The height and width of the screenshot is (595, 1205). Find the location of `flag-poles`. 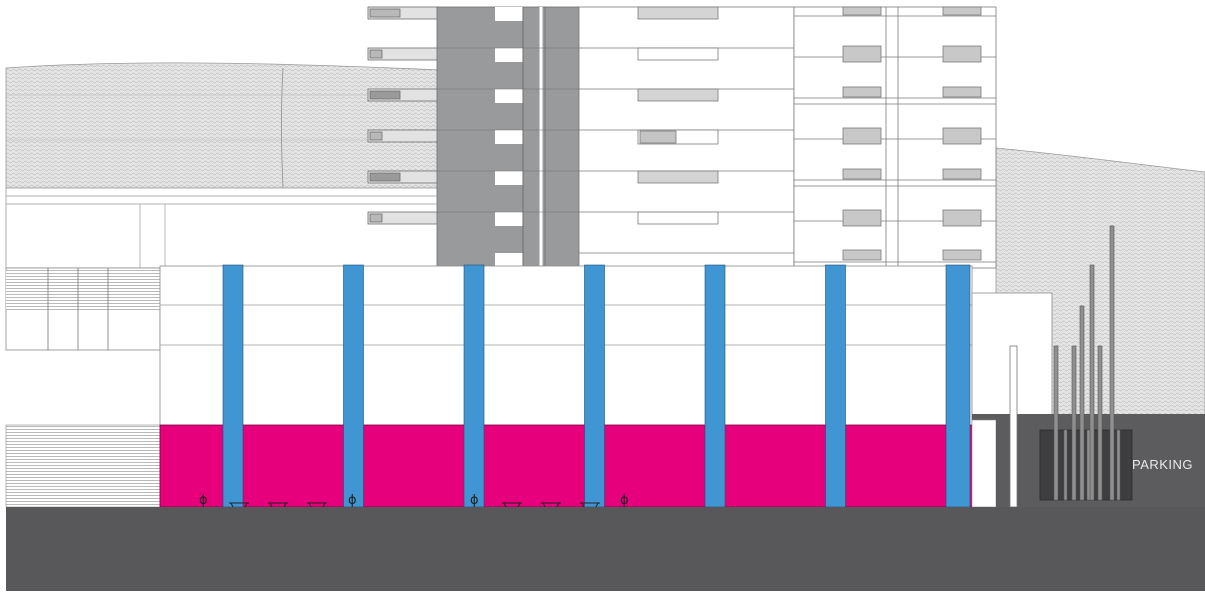

flag-poles is located at coordinates (1087, 363).